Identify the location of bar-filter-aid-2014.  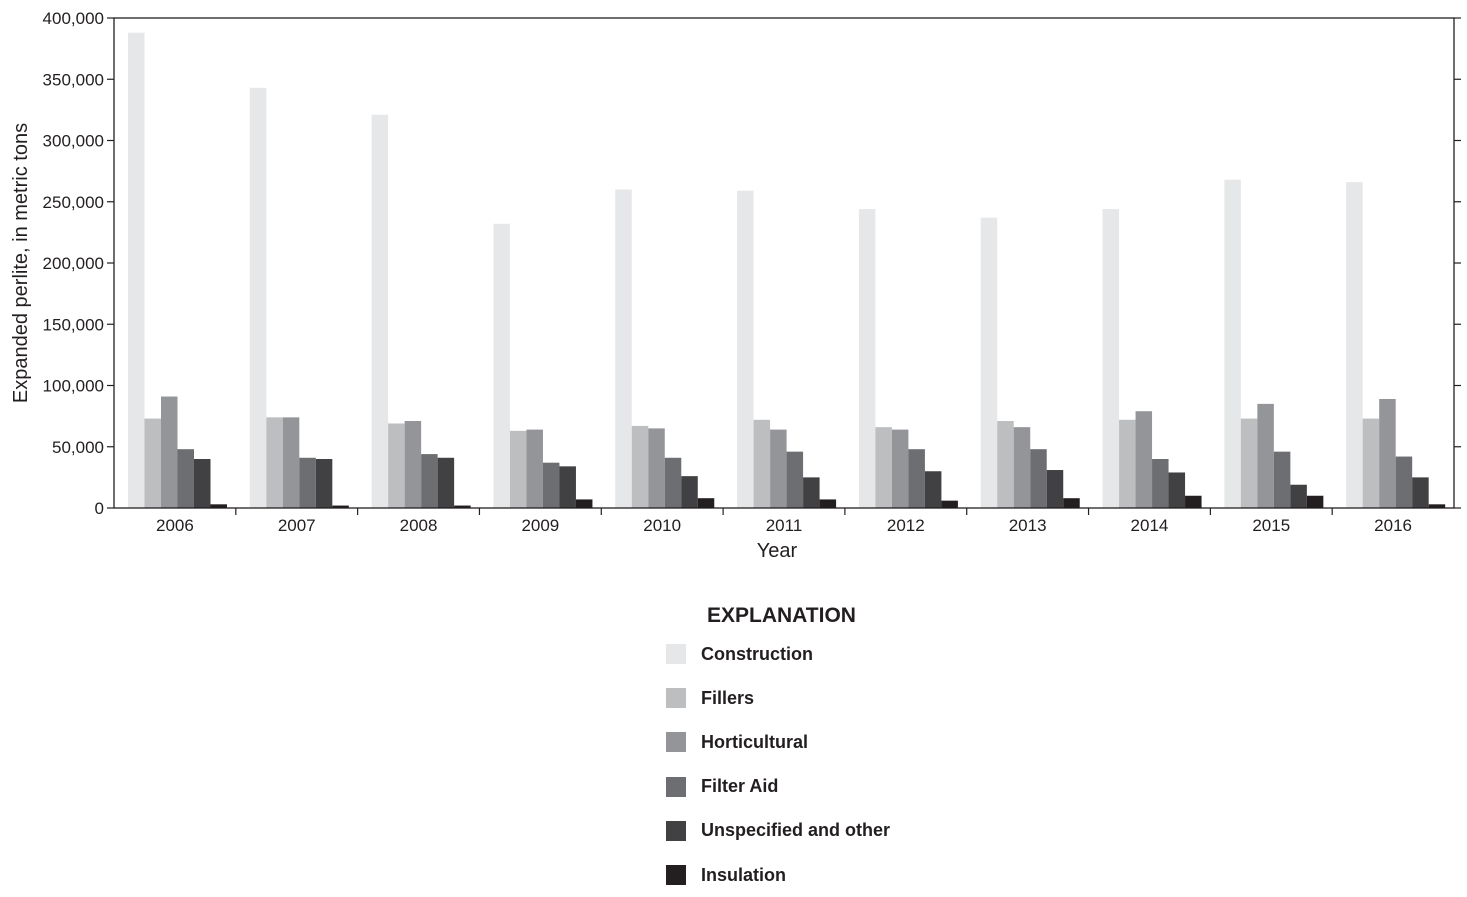
(1160, 483).